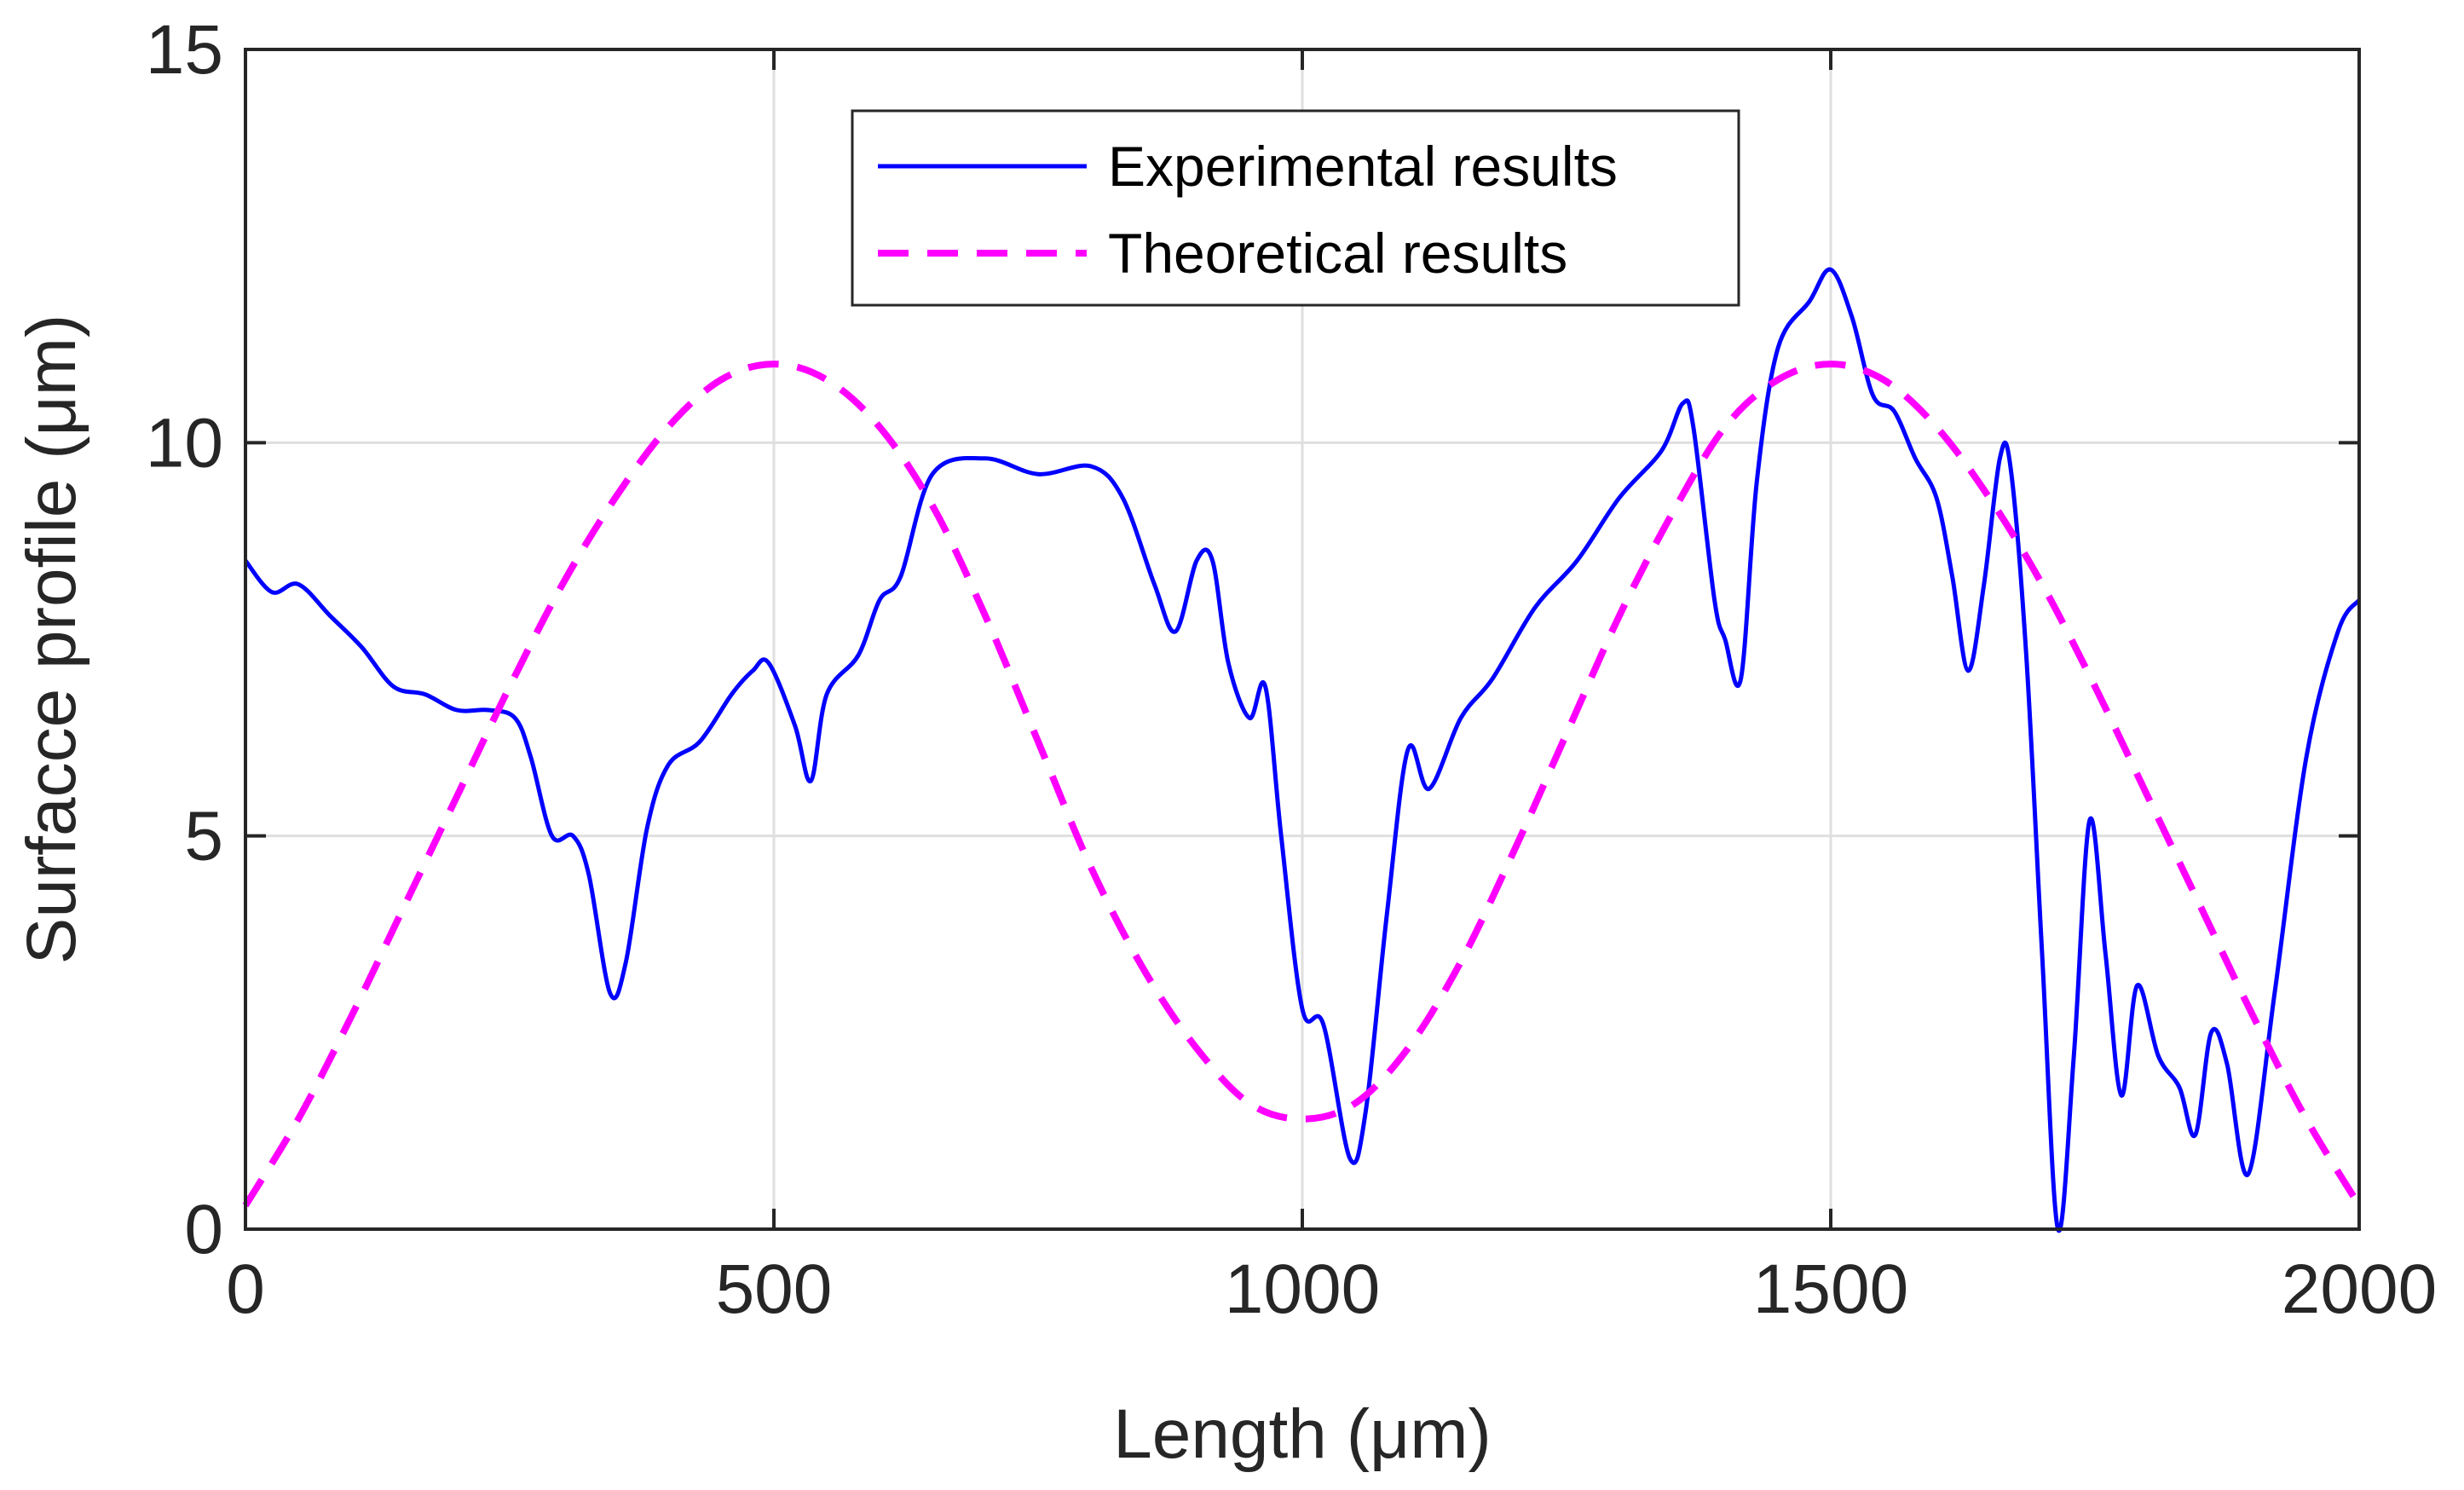  I want to click on x-tick-label: 0, so click(246, 1289).